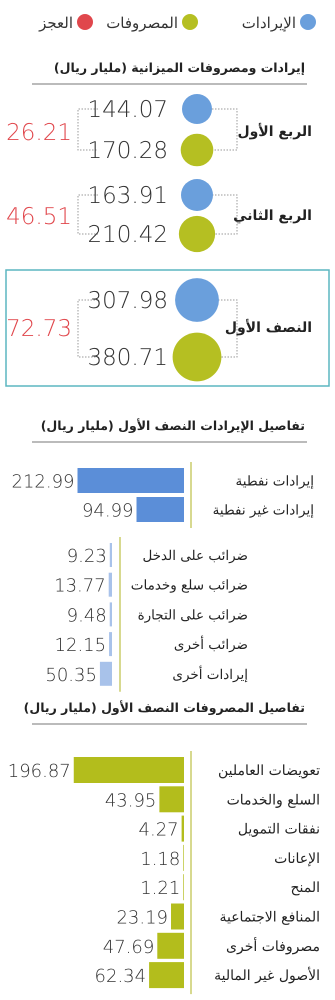 Image resolution: width=335 pixels, height=1000 pixels. Describe the element at coordinates (120, 977) in the screenshot. I see `data-label: 62.34` at that location.